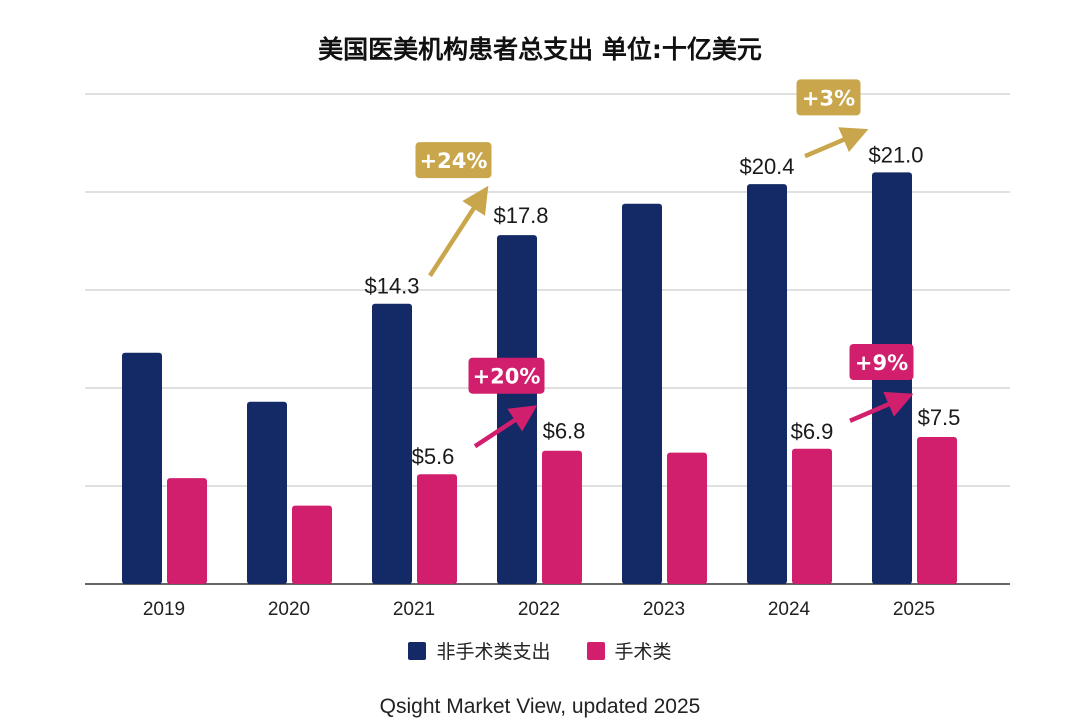 This screenshot has height=722, width=1080. What do you see at coordinates (664, 609) in the screenshot?
I see `x-tick-label: 2023` at bounding box center [664, 609].